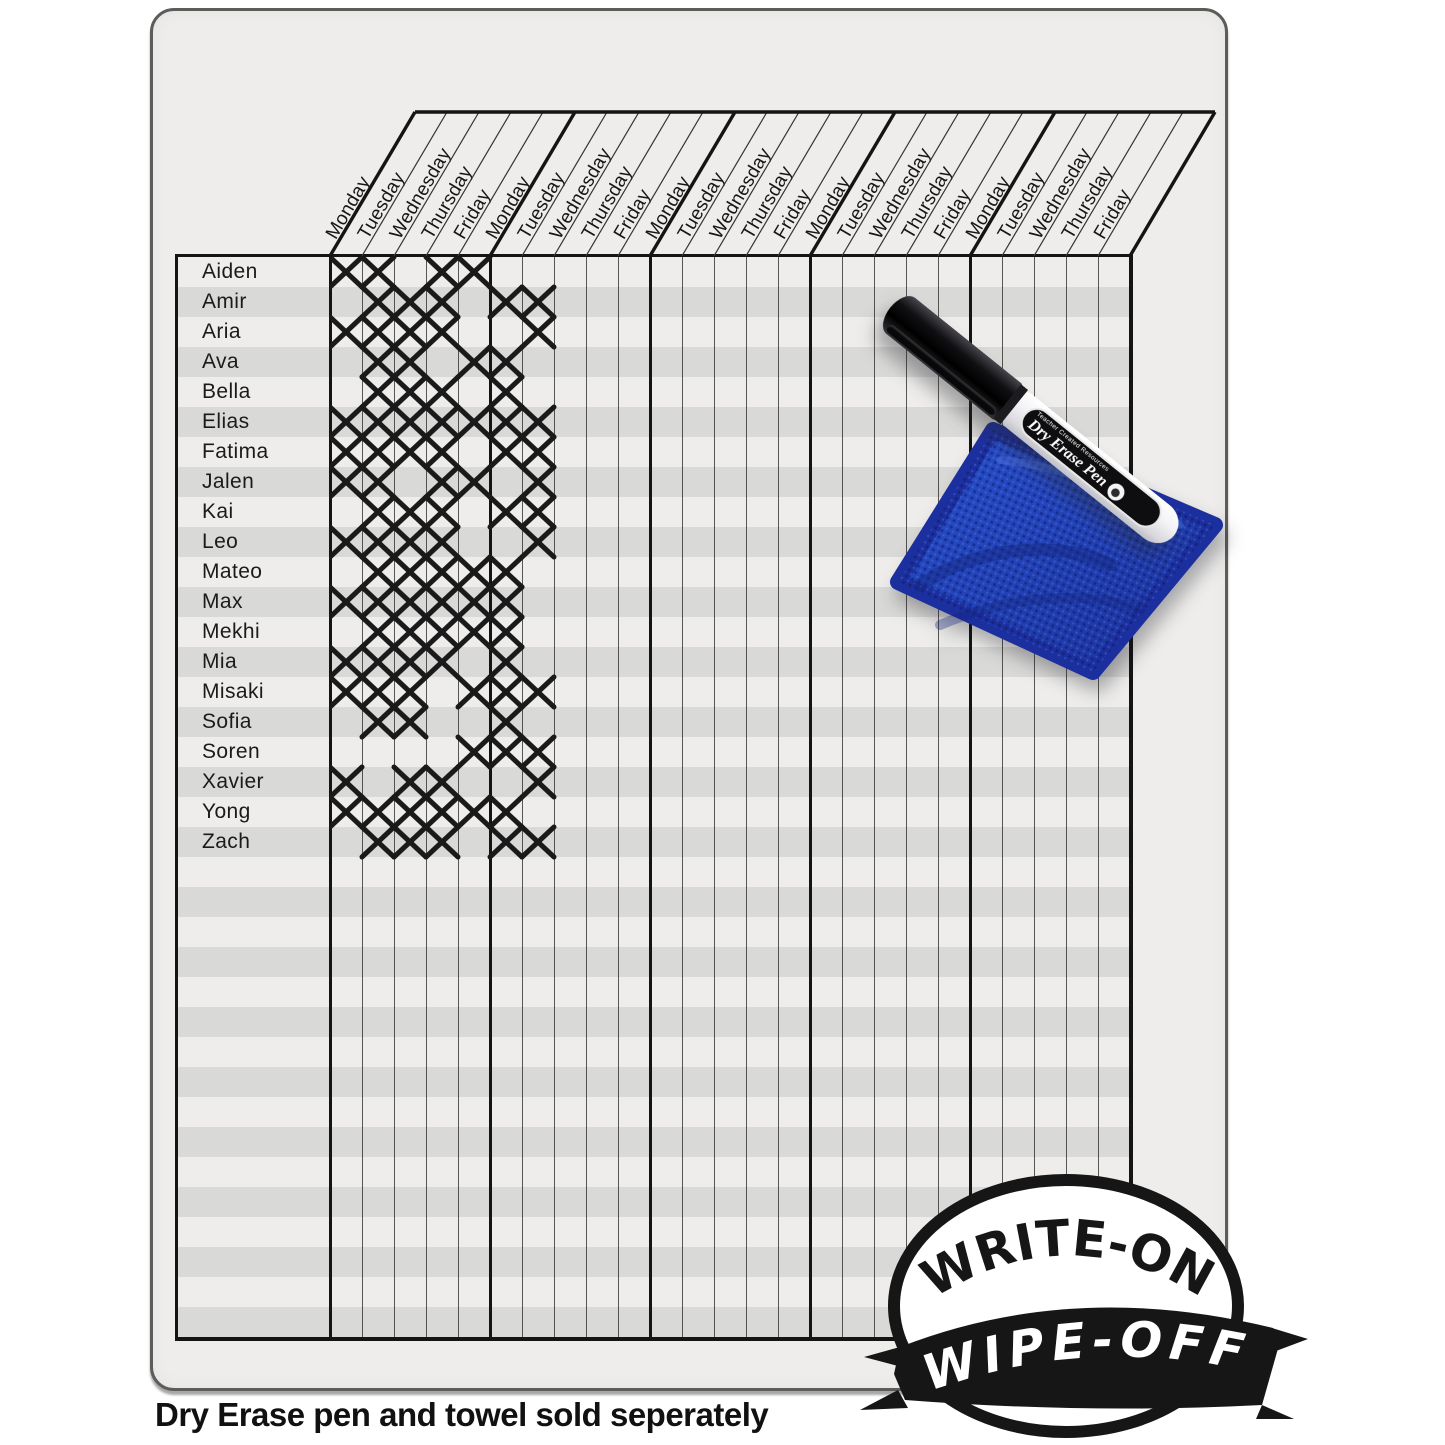  I want to click on student-name: Amir, so click(224, 301).